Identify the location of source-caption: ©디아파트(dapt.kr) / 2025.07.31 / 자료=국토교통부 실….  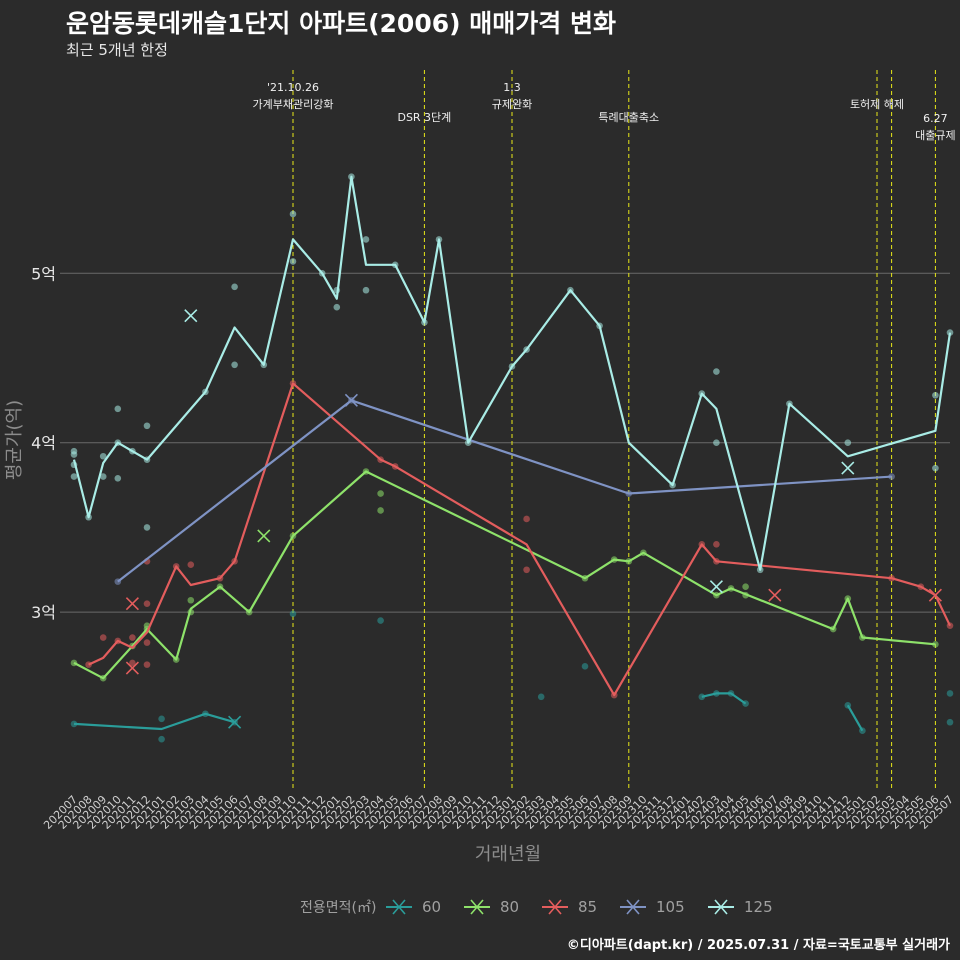
(758, 945).